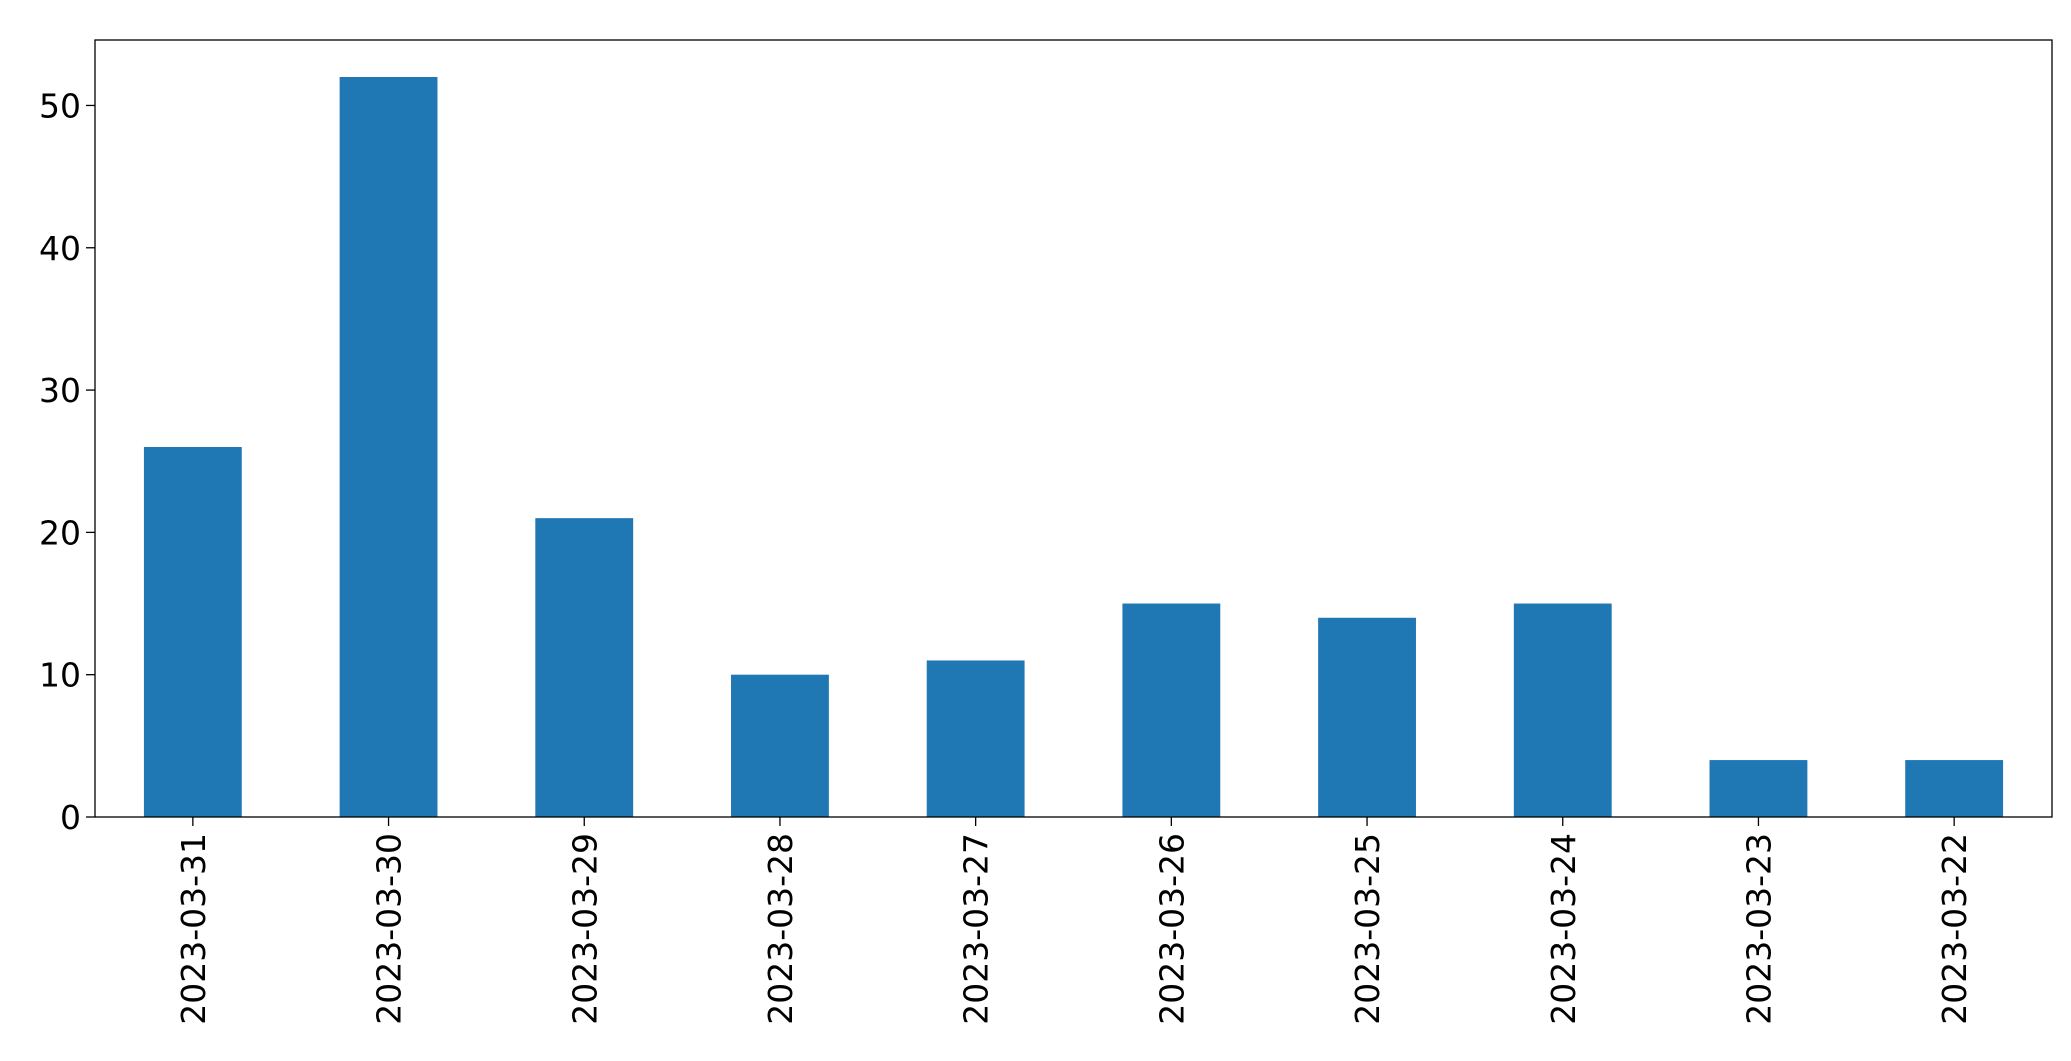 The width and height of the screenshot is (2071, 1061). Describe the element at coordinates (193, 929) in the screenshot. I see `x-tick-label: 2023-03-31` at that location.